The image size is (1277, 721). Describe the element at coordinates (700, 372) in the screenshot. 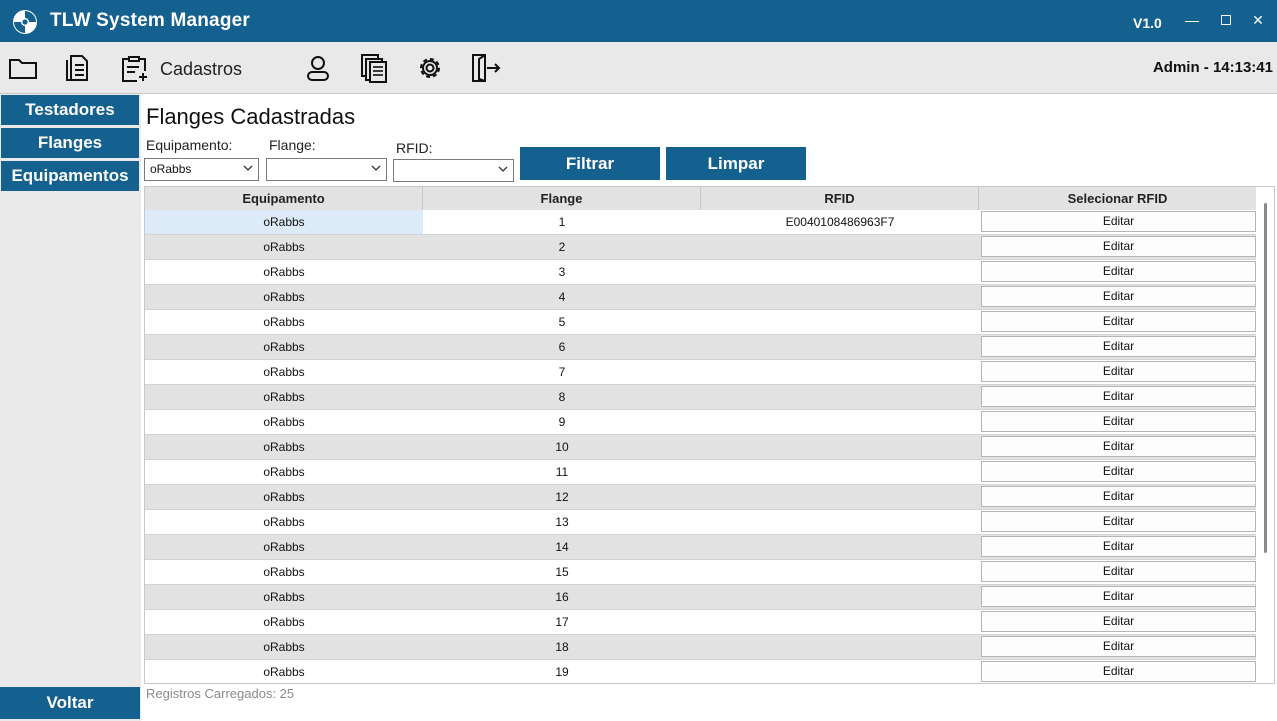

I see `table-row: oRabbs 7 Editar` at that location.